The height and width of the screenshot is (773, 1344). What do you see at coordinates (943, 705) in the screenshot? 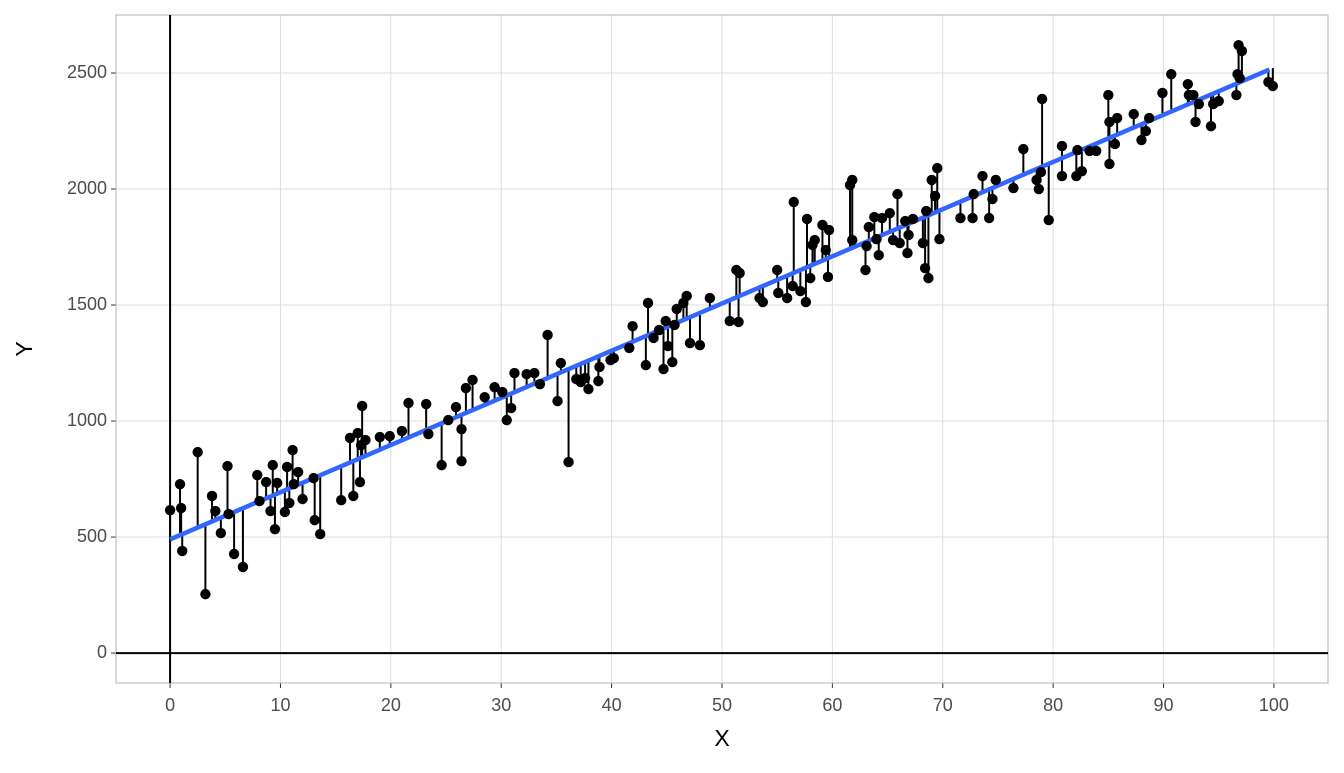
I see `x-tick-label: 70` at bounding box center [943, 705].